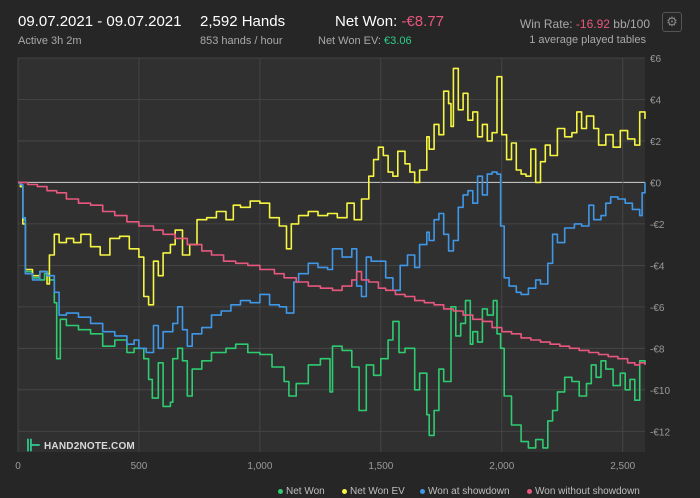  Describe the element at coordinates (422, 21) in the screenshot. I see `net-won-value: -€8.77` at that location.